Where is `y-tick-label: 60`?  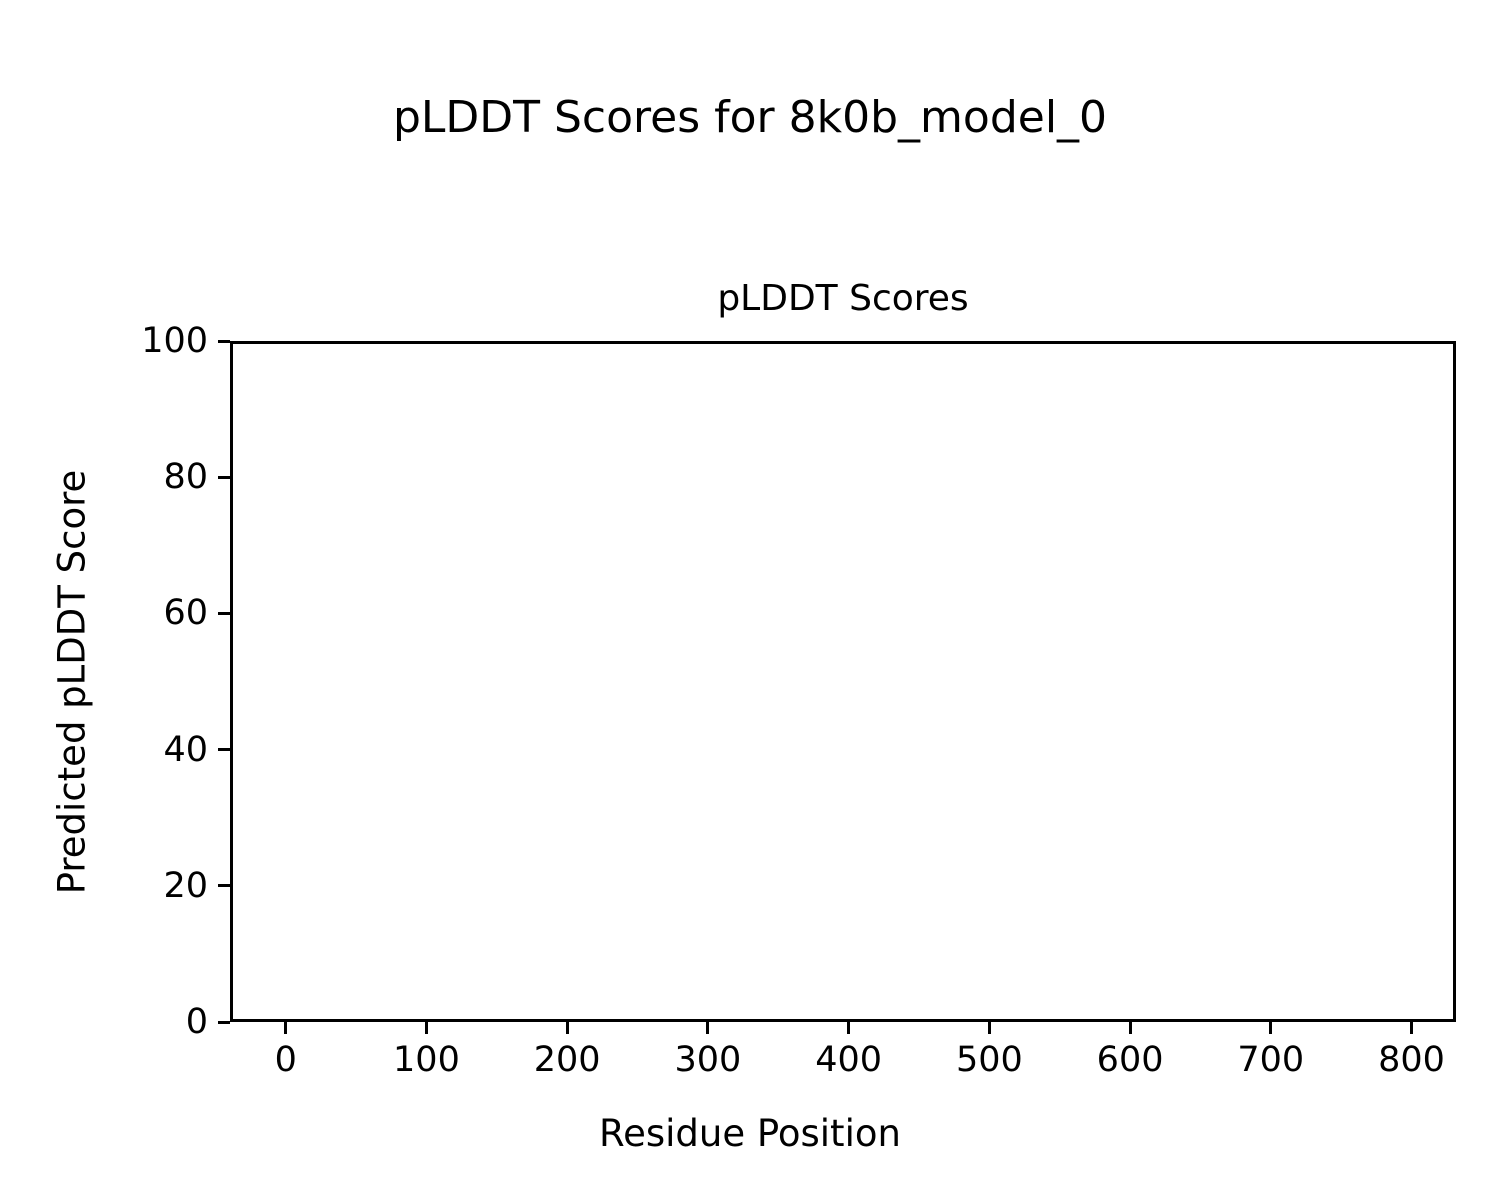
y-tick-label: 60 is located at coordinates (185, 613).